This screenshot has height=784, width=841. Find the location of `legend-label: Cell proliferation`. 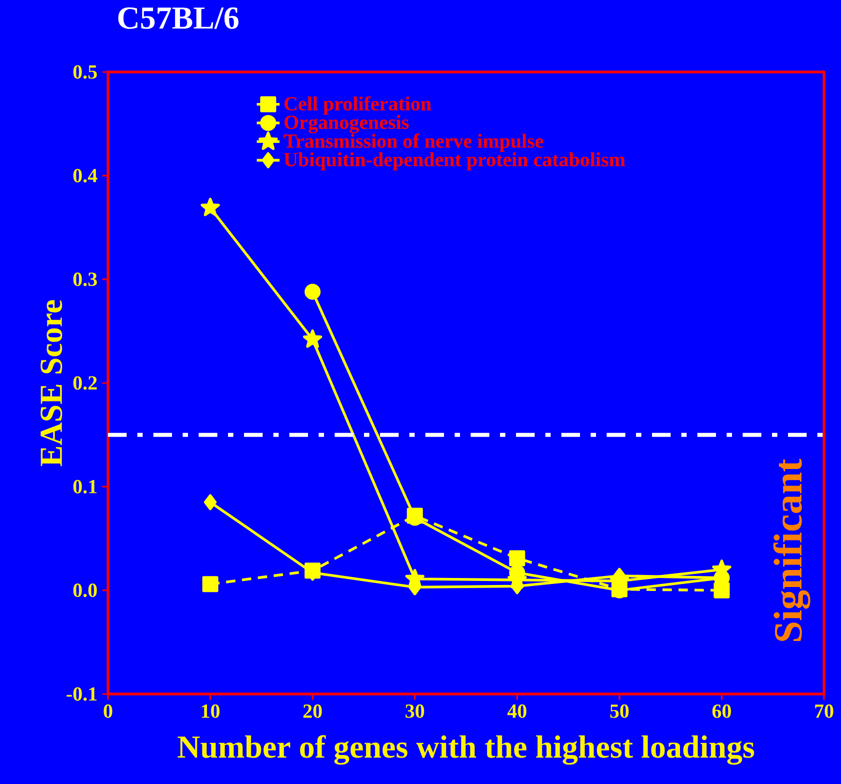

legend-label: Cell proliferation is located at coordinates (358, 105).